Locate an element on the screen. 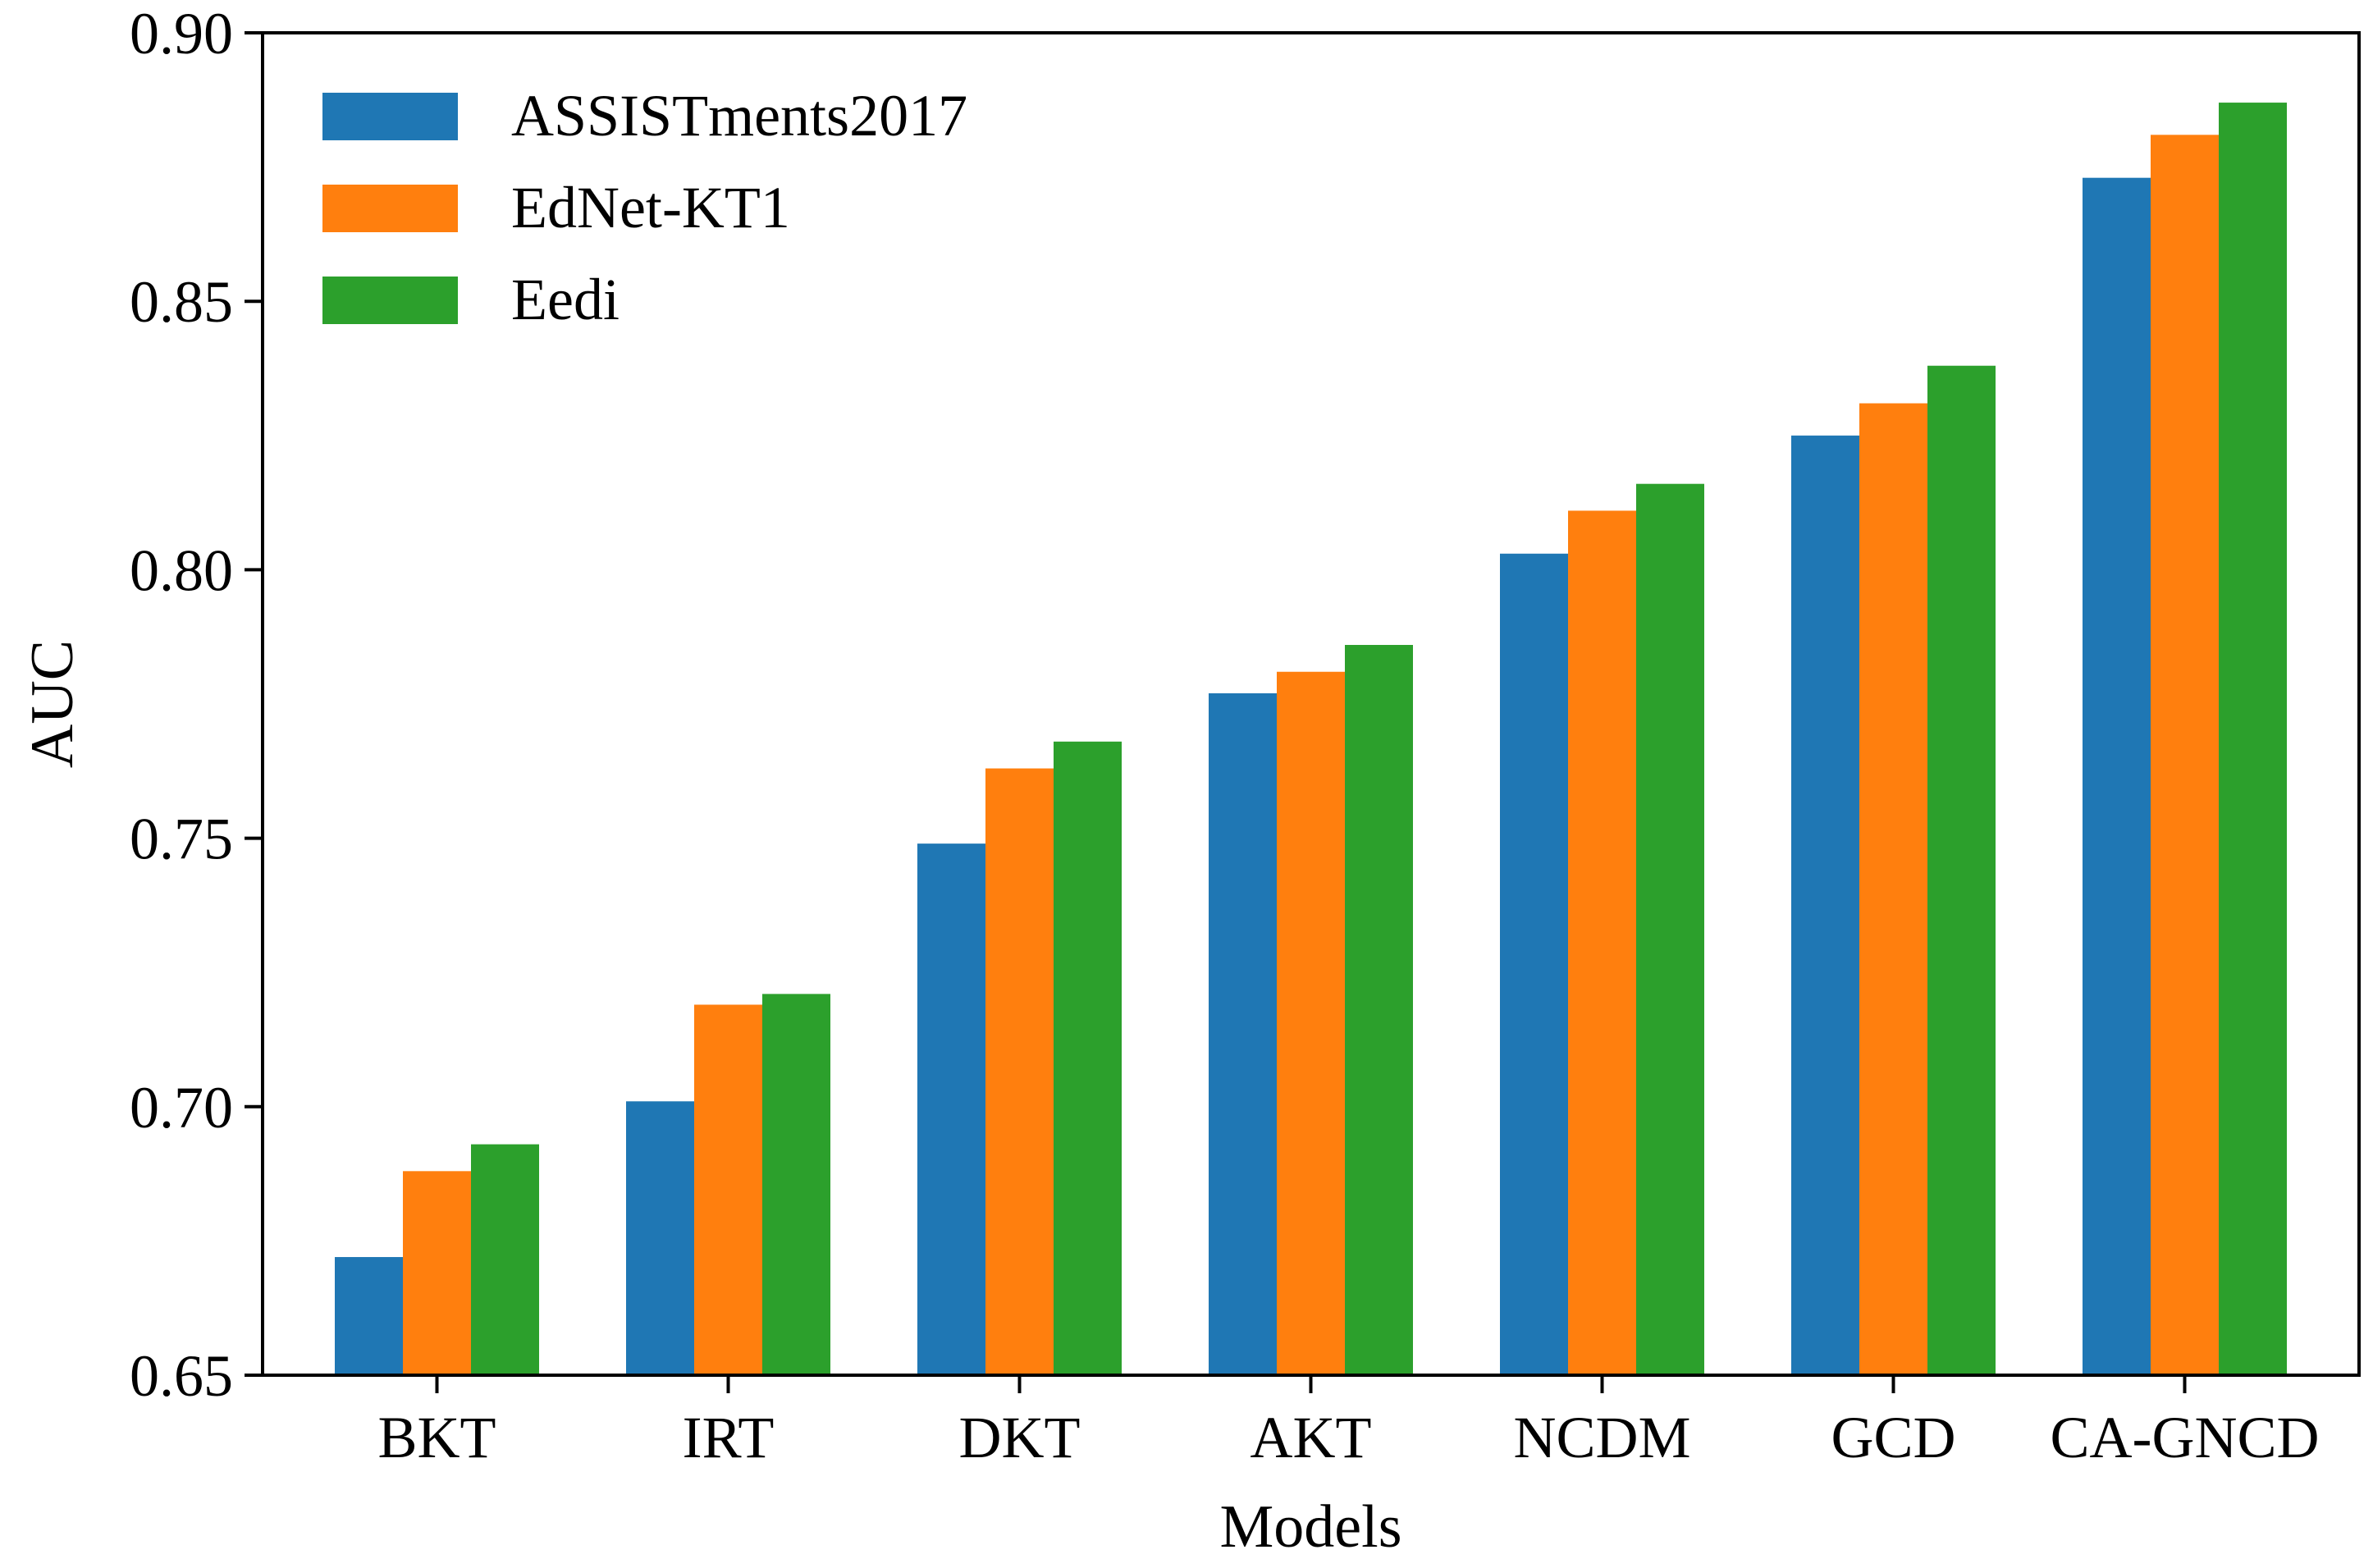  bar-irt-assistments2017 is located at coordinates (660, 1238).